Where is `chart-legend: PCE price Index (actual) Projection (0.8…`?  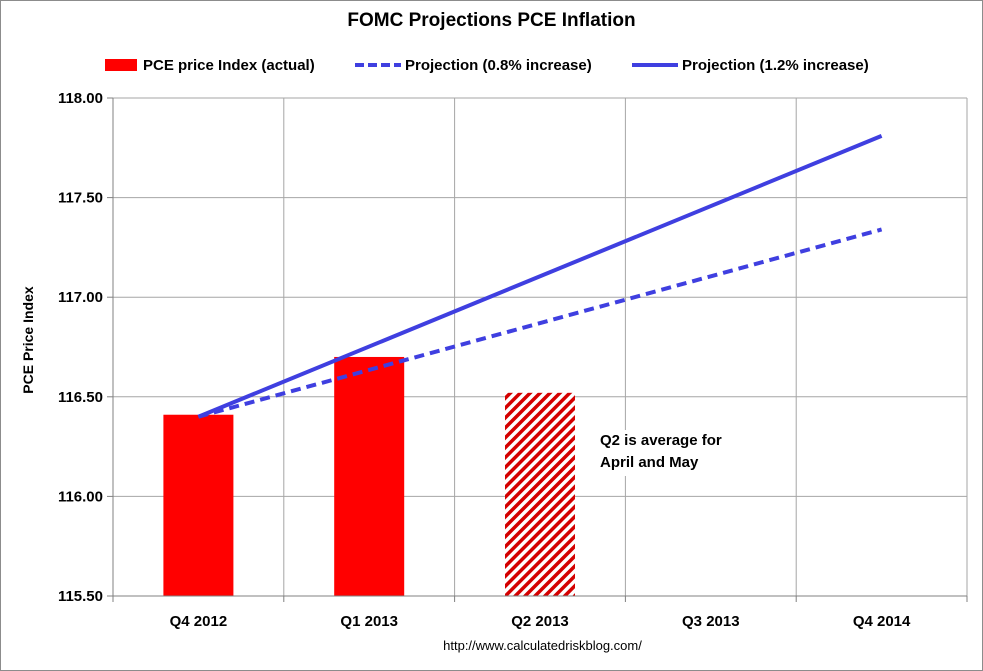
chart-legend: PCE price Index (actual) Projection (0.8… is located at coordinates (491, 66).